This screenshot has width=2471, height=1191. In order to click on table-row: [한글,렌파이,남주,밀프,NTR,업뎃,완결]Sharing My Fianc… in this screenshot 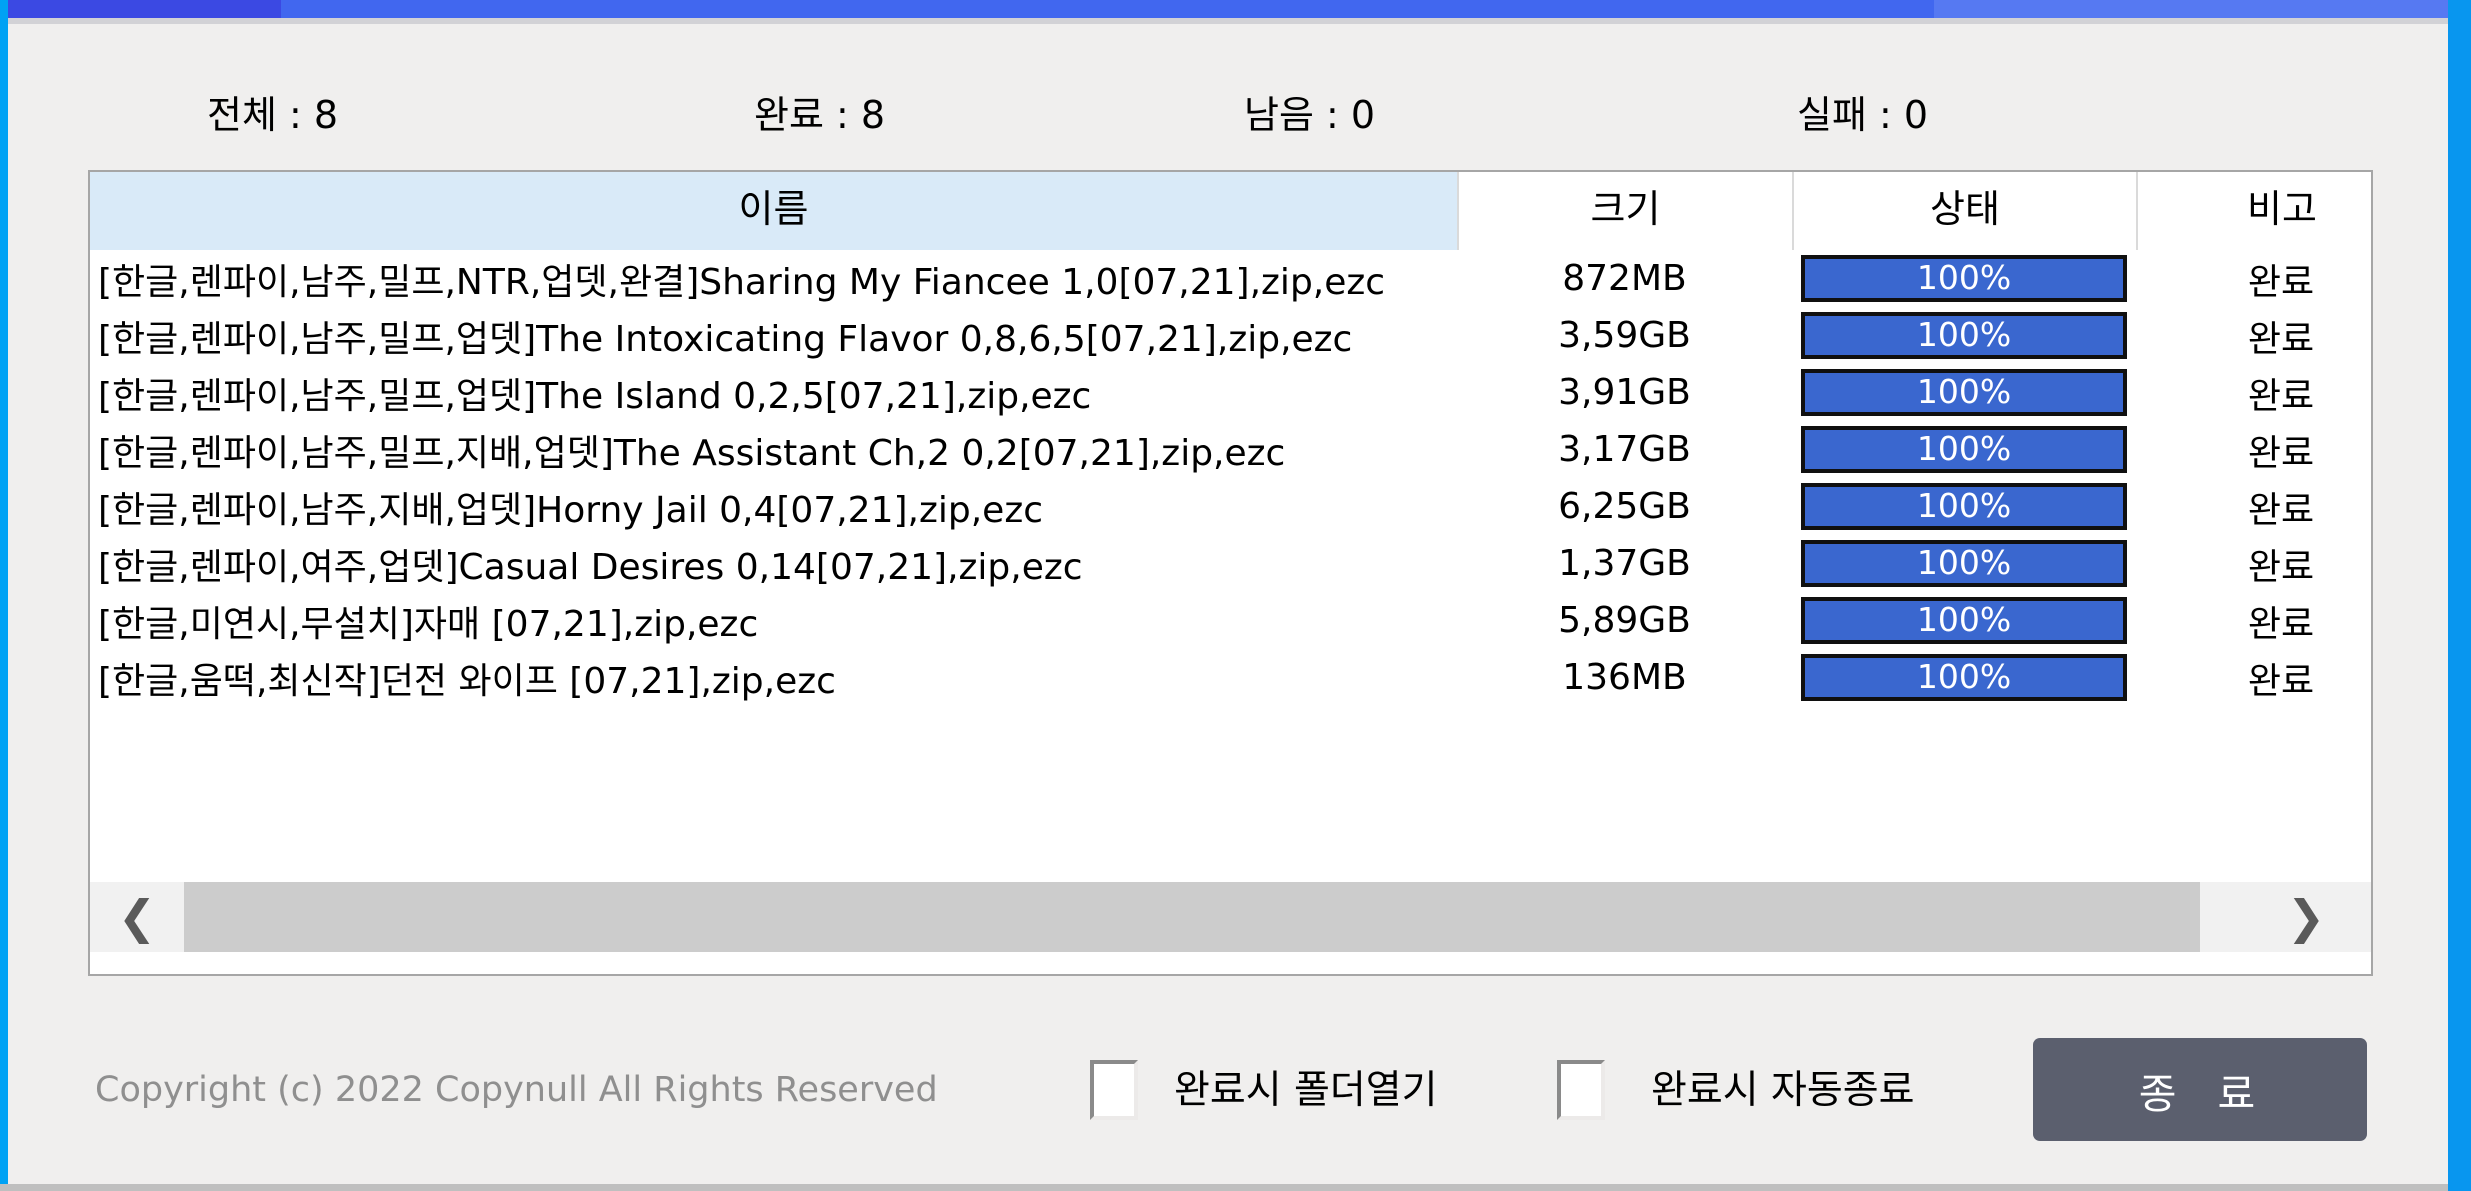, I will do `click(1230, 278)`.